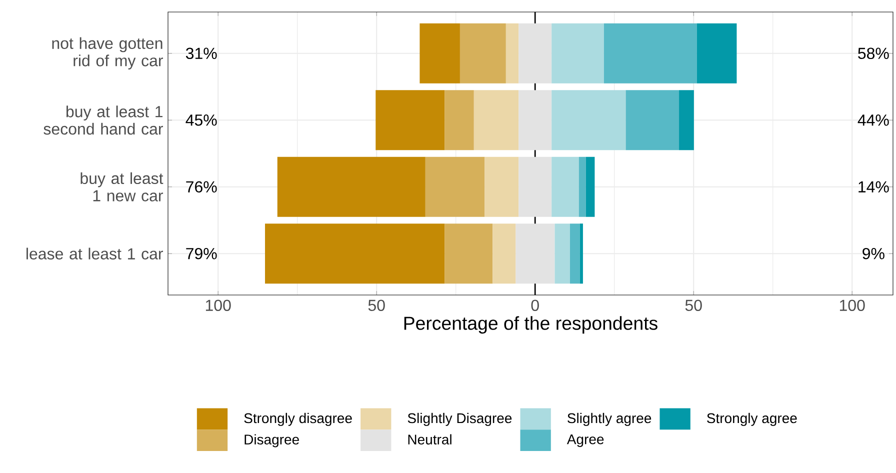  What do you see at coordinates (873, 254) in the screenshot?
I see `annotation: 9%` at bounding box center [873, 254].